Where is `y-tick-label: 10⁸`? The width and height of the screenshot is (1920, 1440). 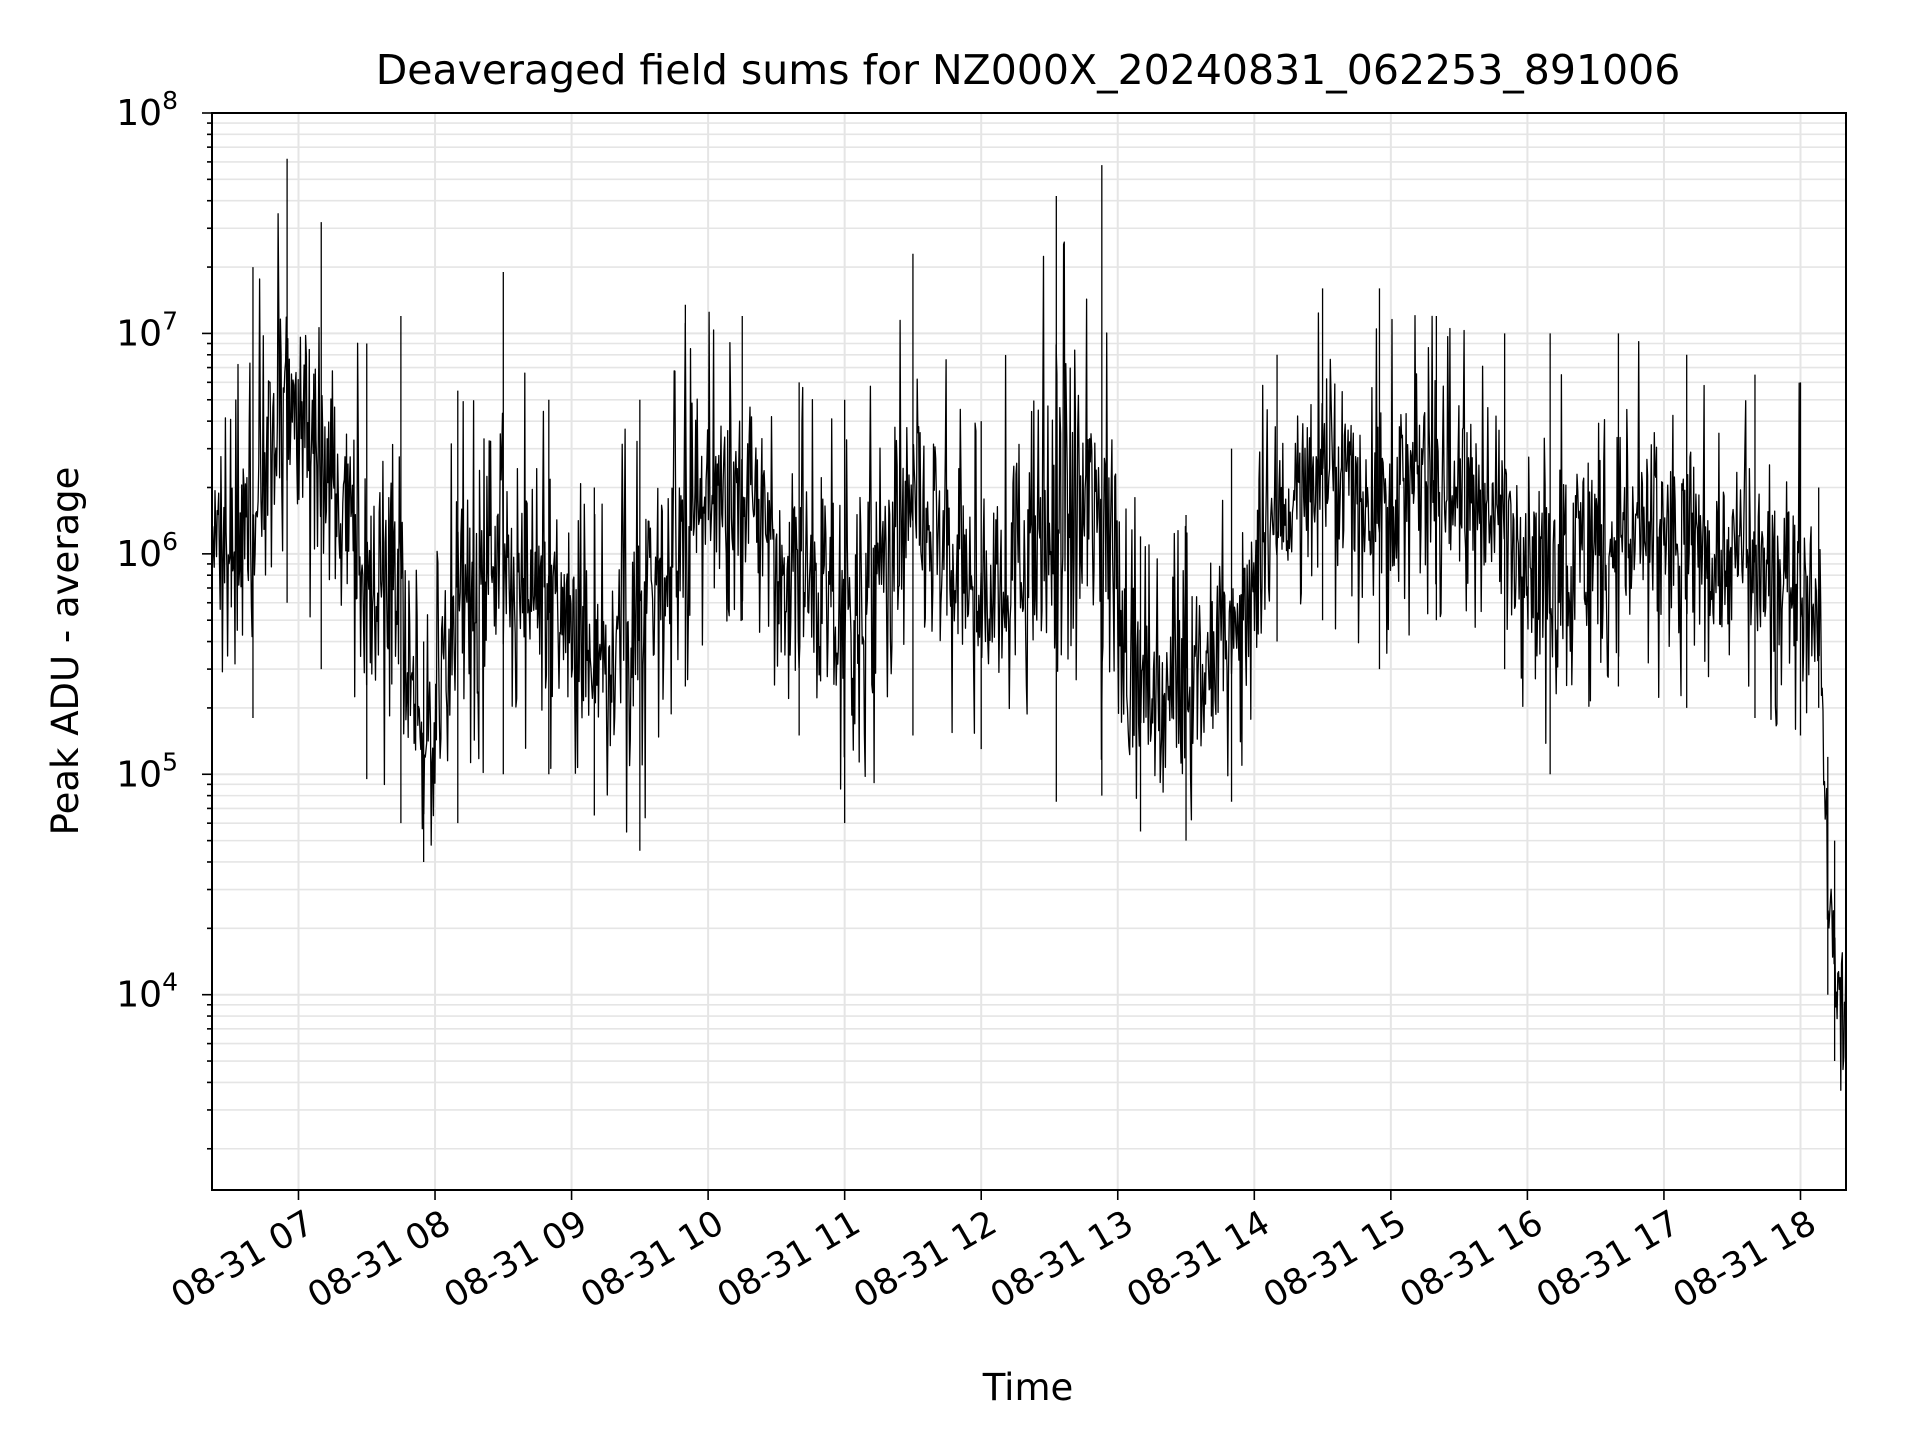 y-tick-label: 10⁸ is located at coordinates (147, 110).